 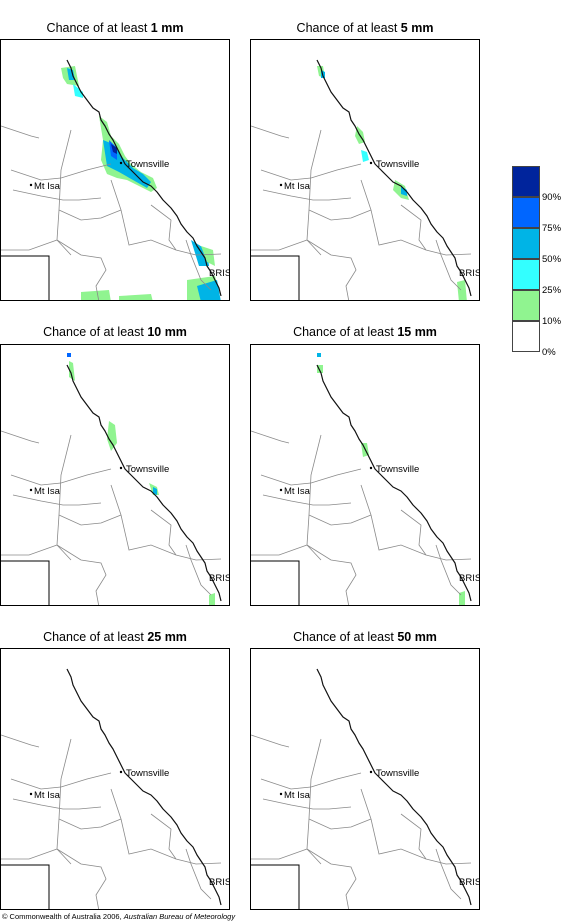 I want to click on title-amount: 25 mm, so click(x=167, y=637).